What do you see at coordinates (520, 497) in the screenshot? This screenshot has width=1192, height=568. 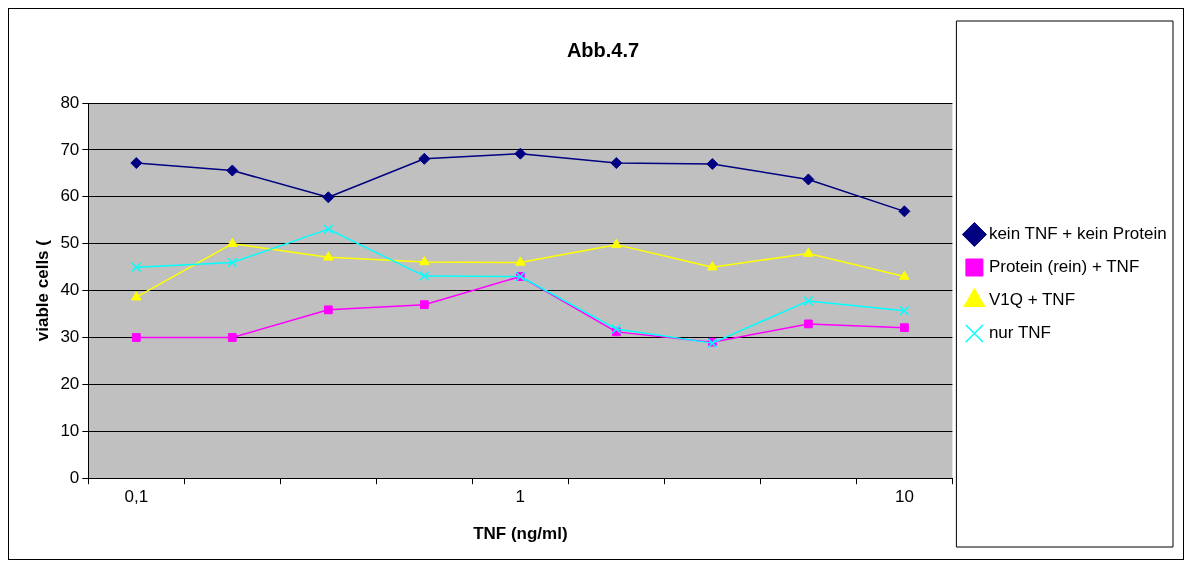 I see `x-tick-label: 1` at bounding box center [520, 497].